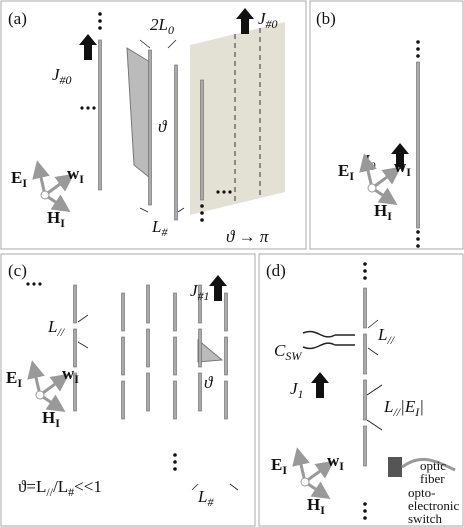 This screenshot has width=464, height=527. Describe the element at coordinates (76, 379) in the screenshot. I see `w-label-sub: I` at that location.